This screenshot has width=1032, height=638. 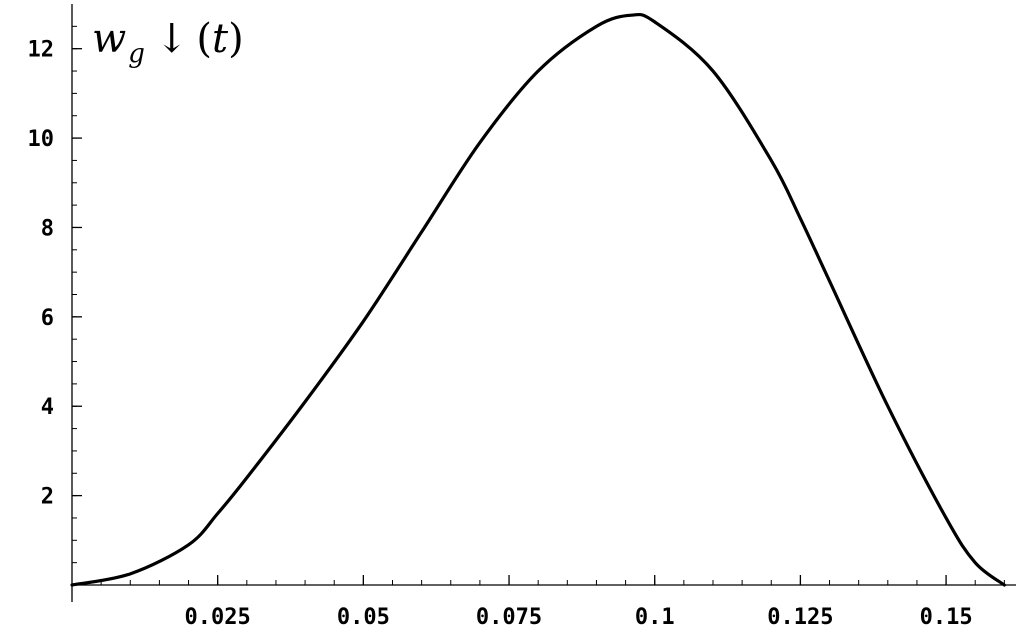 I want to click on x-tick-label: 0.15, so click(x=946, y=617).